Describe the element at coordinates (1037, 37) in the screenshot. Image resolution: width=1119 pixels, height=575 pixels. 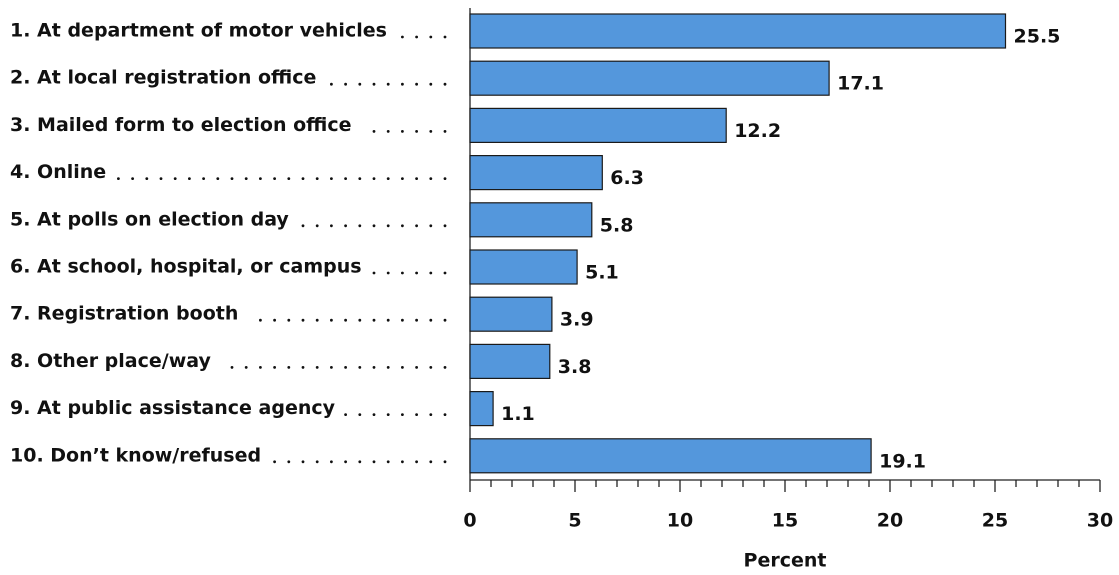
I see `value-label: 25.5` at that location.